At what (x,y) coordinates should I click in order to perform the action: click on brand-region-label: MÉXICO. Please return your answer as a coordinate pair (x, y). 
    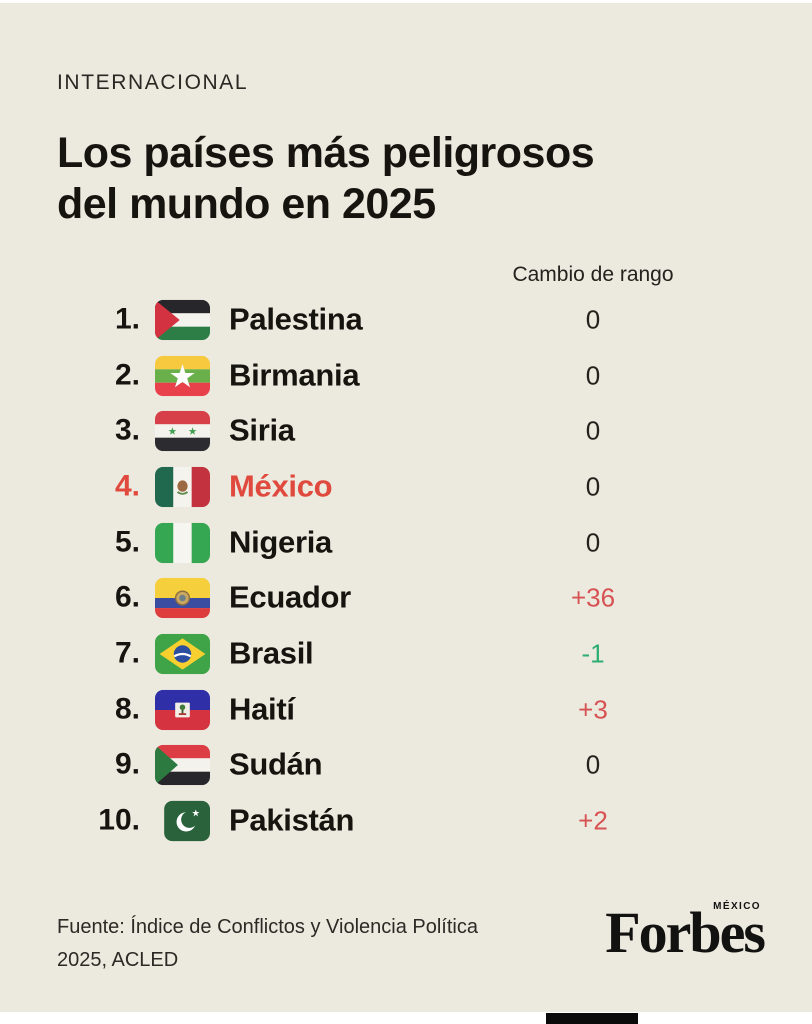
    Looking at the image, I should click on (737, 906).